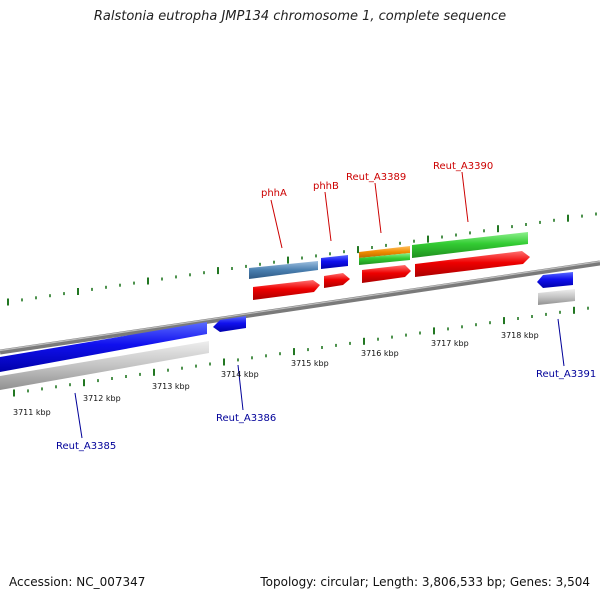 Image resolution: width=600 pixels, height=605 pixels. Describe the element at coordinates (384, 259) in the screenshot. I see `green-feature-a` at that location.